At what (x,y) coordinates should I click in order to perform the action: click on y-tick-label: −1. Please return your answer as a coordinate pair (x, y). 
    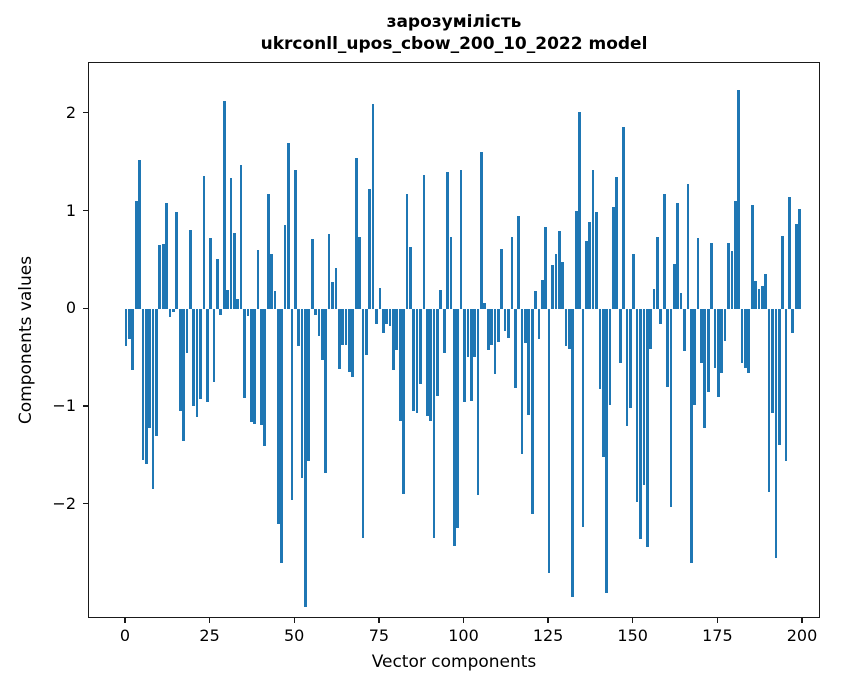
    Looking at the image, I should click on (64, 405).